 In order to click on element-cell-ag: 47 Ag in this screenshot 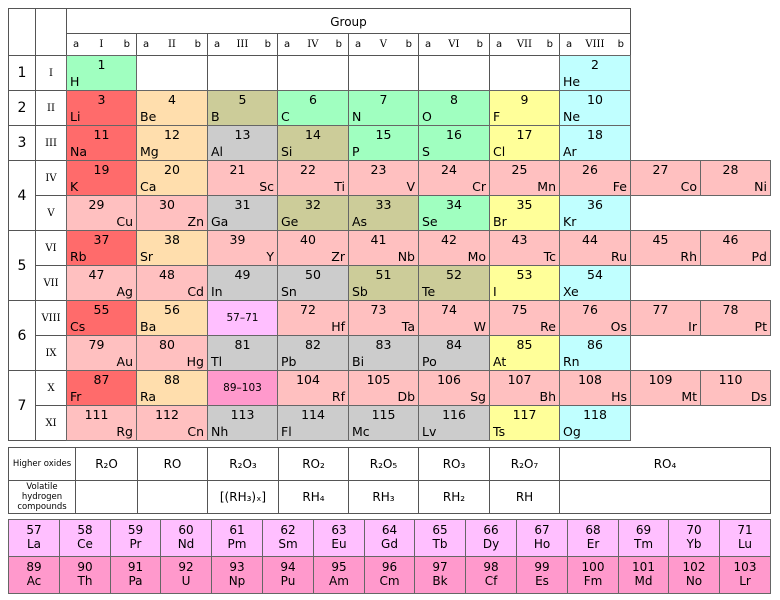, I will do `click(101, 283)`.